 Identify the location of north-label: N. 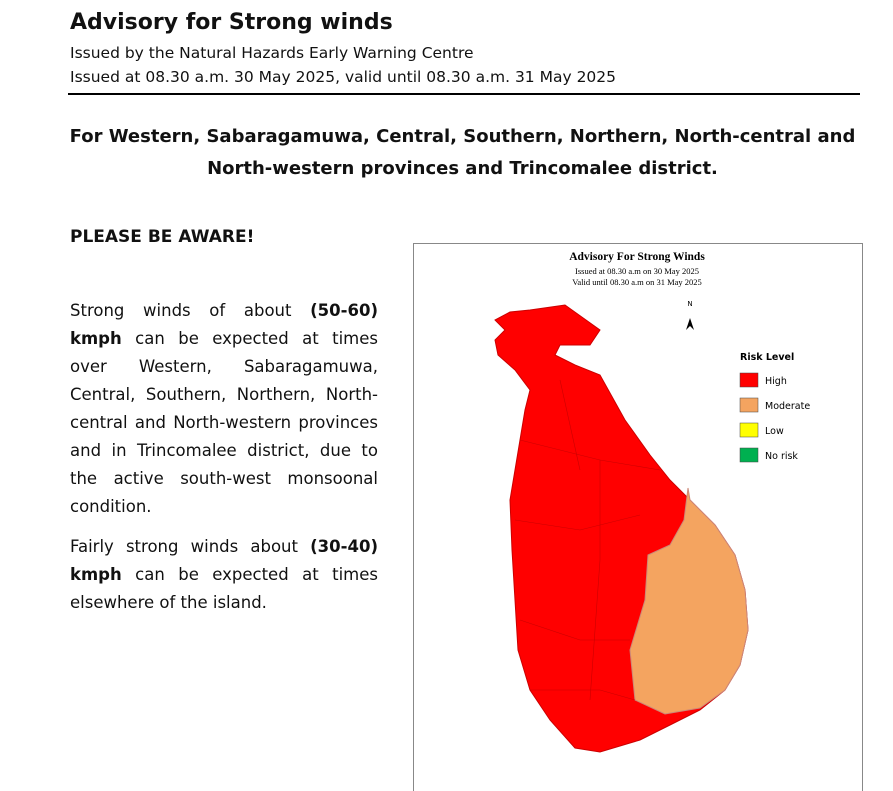
(689, 304).